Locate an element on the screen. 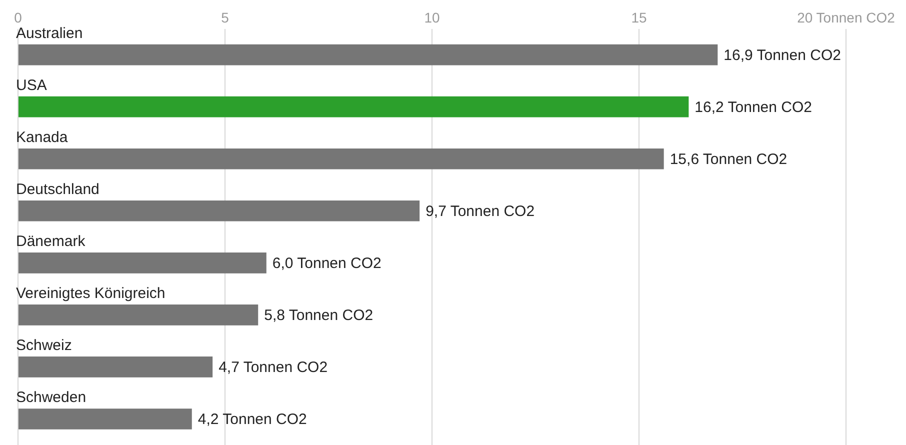 The width and height of the screenshot is (906, 445). x-tick-label: 20 Tonnen CO2 is located at coordinates (846, 17).